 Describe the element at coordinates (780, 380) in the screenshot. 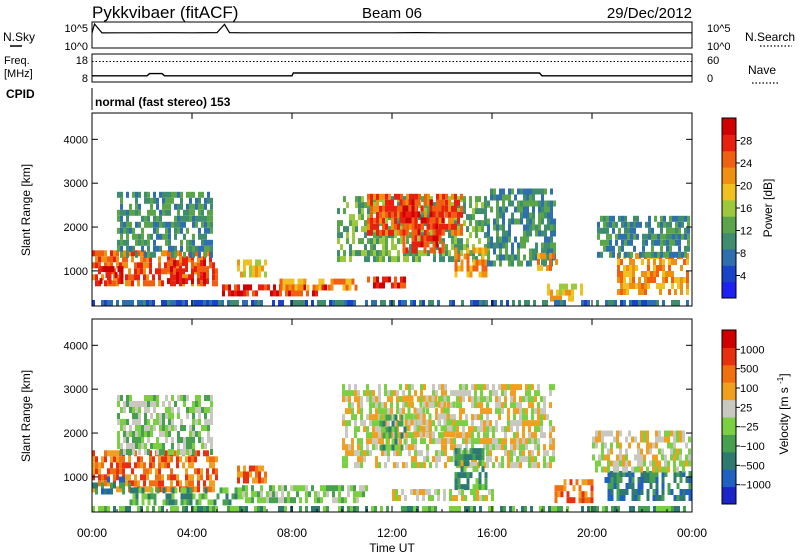

I see `velocity-unit-exponent: -1` at that location.